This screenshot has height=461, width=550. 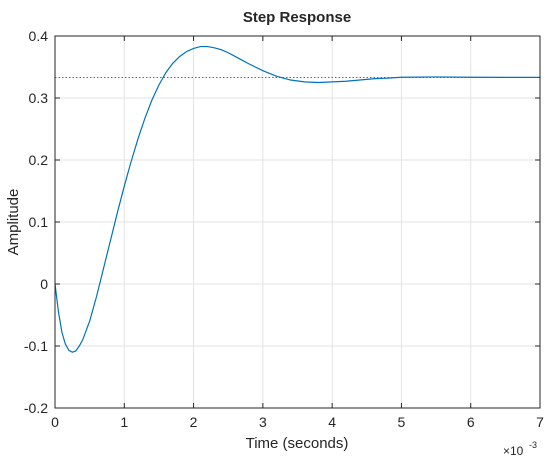 What do you see at coordinates (263, 422) in the screenshot?
I see `x-tick-label: 3` at bounding box center [263, 422].